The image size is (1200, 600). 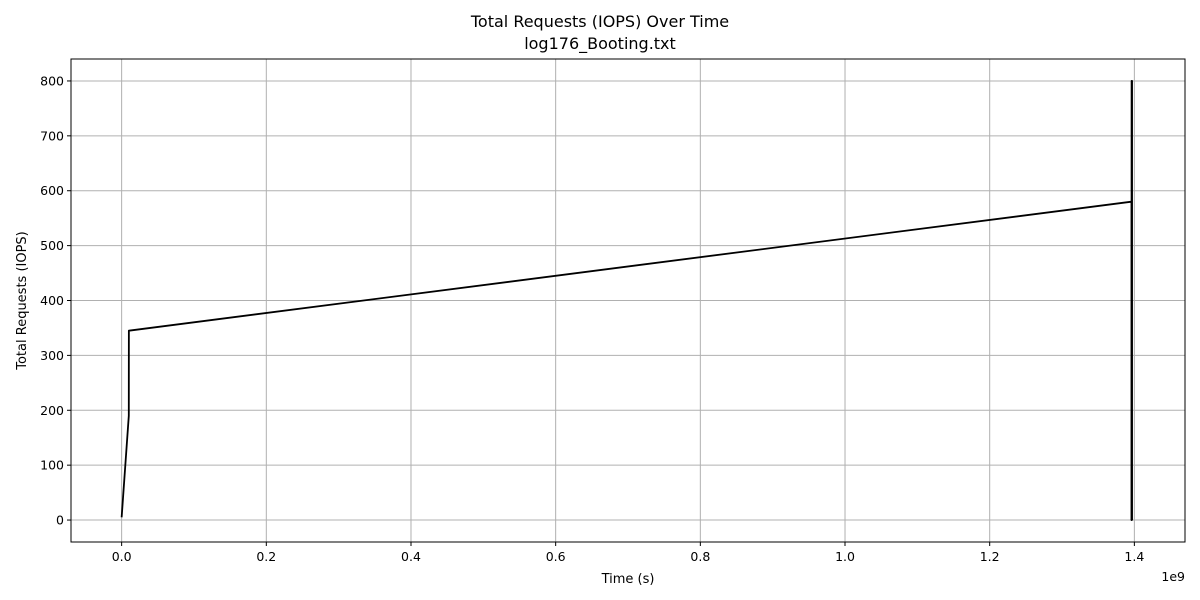 I want to click on x-tick-label: 1.0, so click(x=845, y=556).